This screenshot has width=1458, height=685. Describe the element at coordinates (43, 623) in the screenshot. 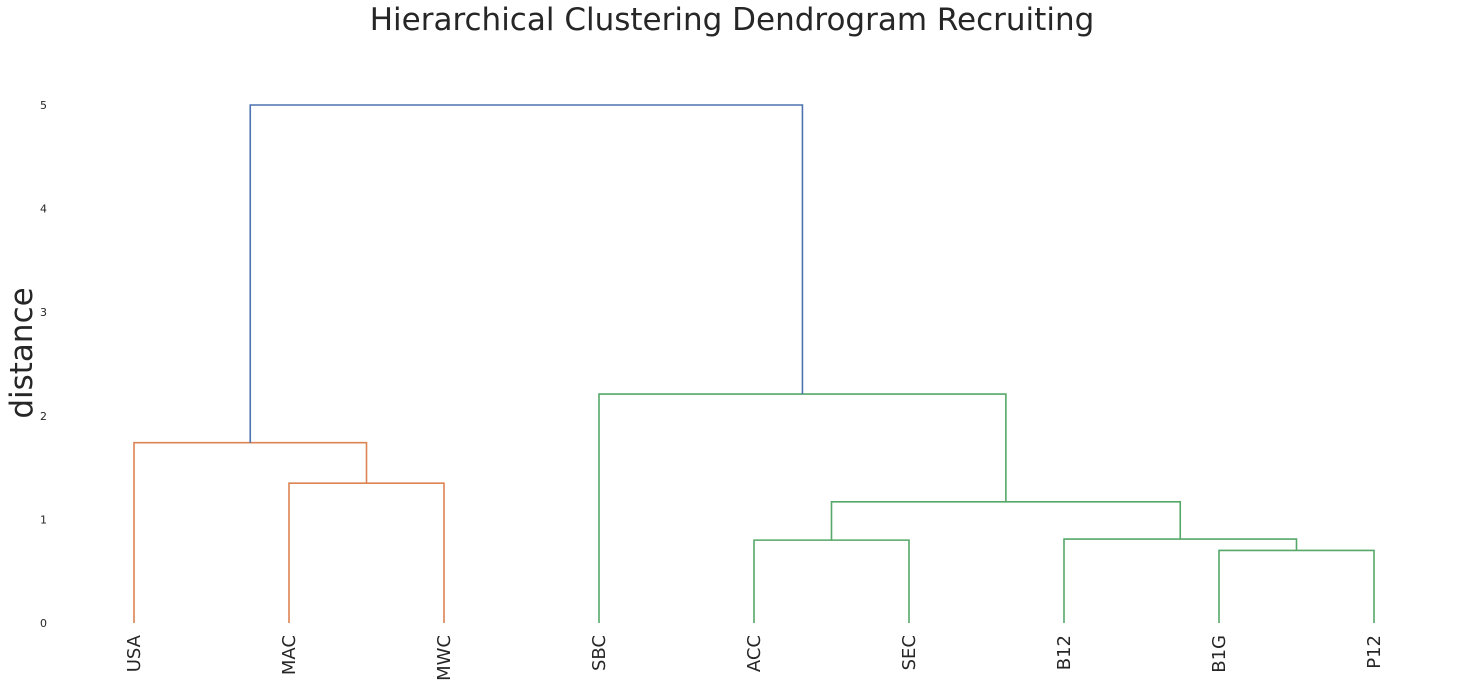

I see `y-tick-label: 0` at that location.